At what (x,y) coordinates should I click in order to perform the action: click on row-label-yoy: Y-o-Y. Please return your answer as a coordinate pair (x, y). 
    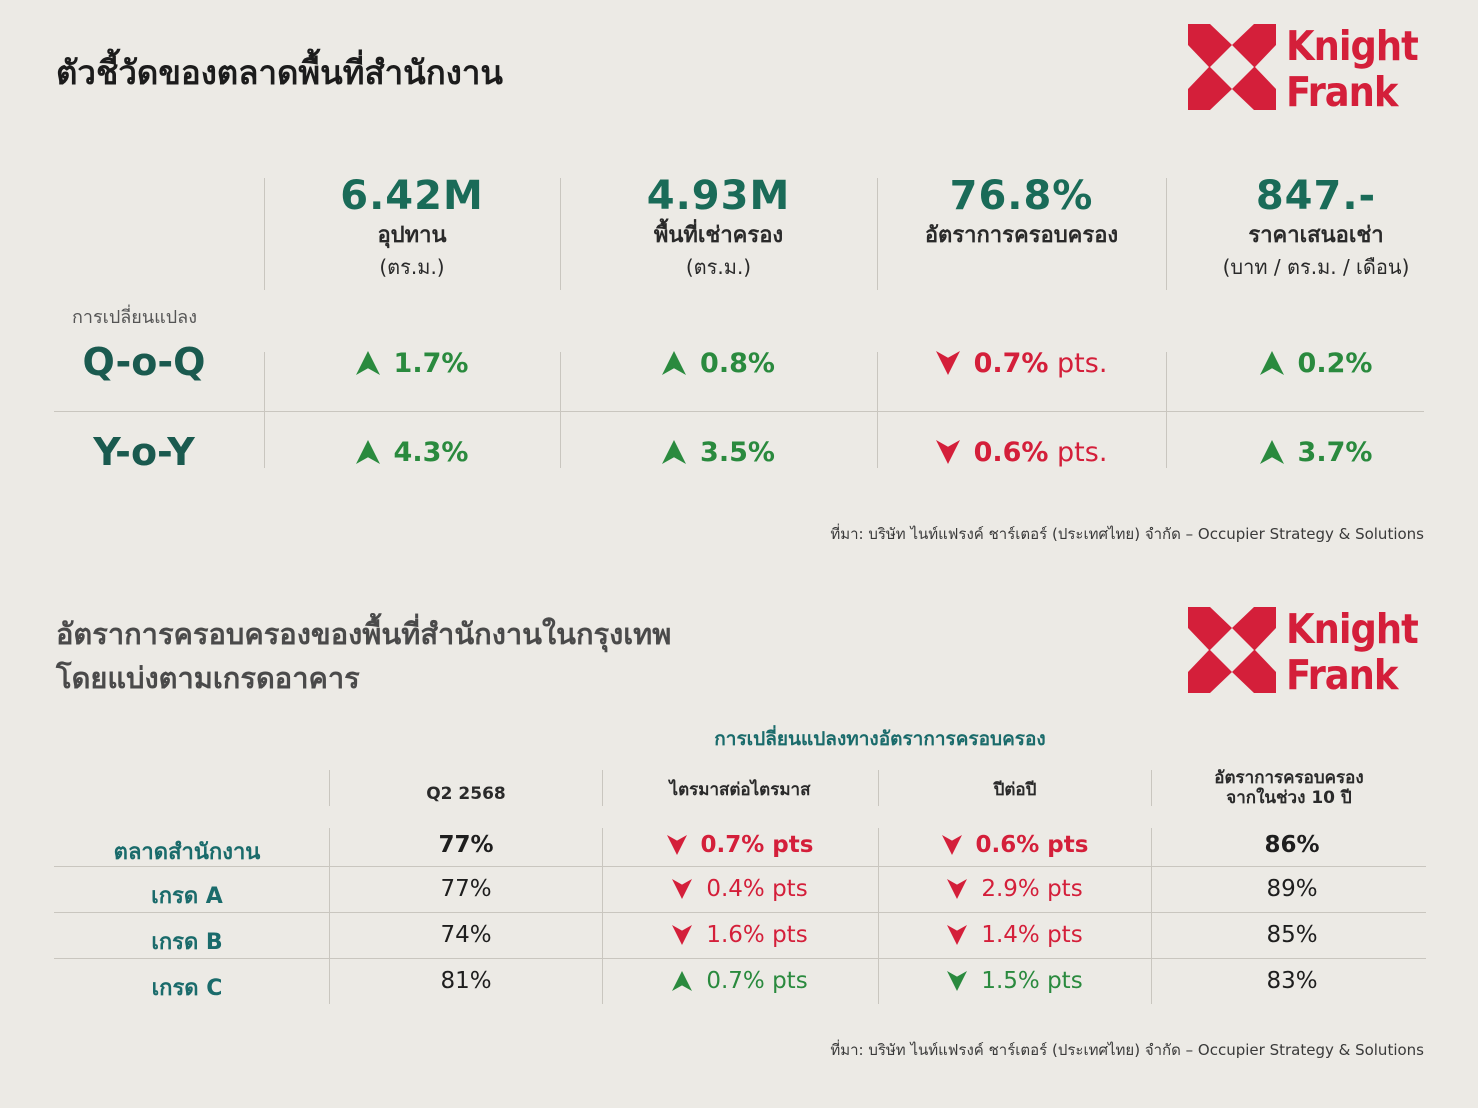
    Looking at the image, I should click on (144, 452).